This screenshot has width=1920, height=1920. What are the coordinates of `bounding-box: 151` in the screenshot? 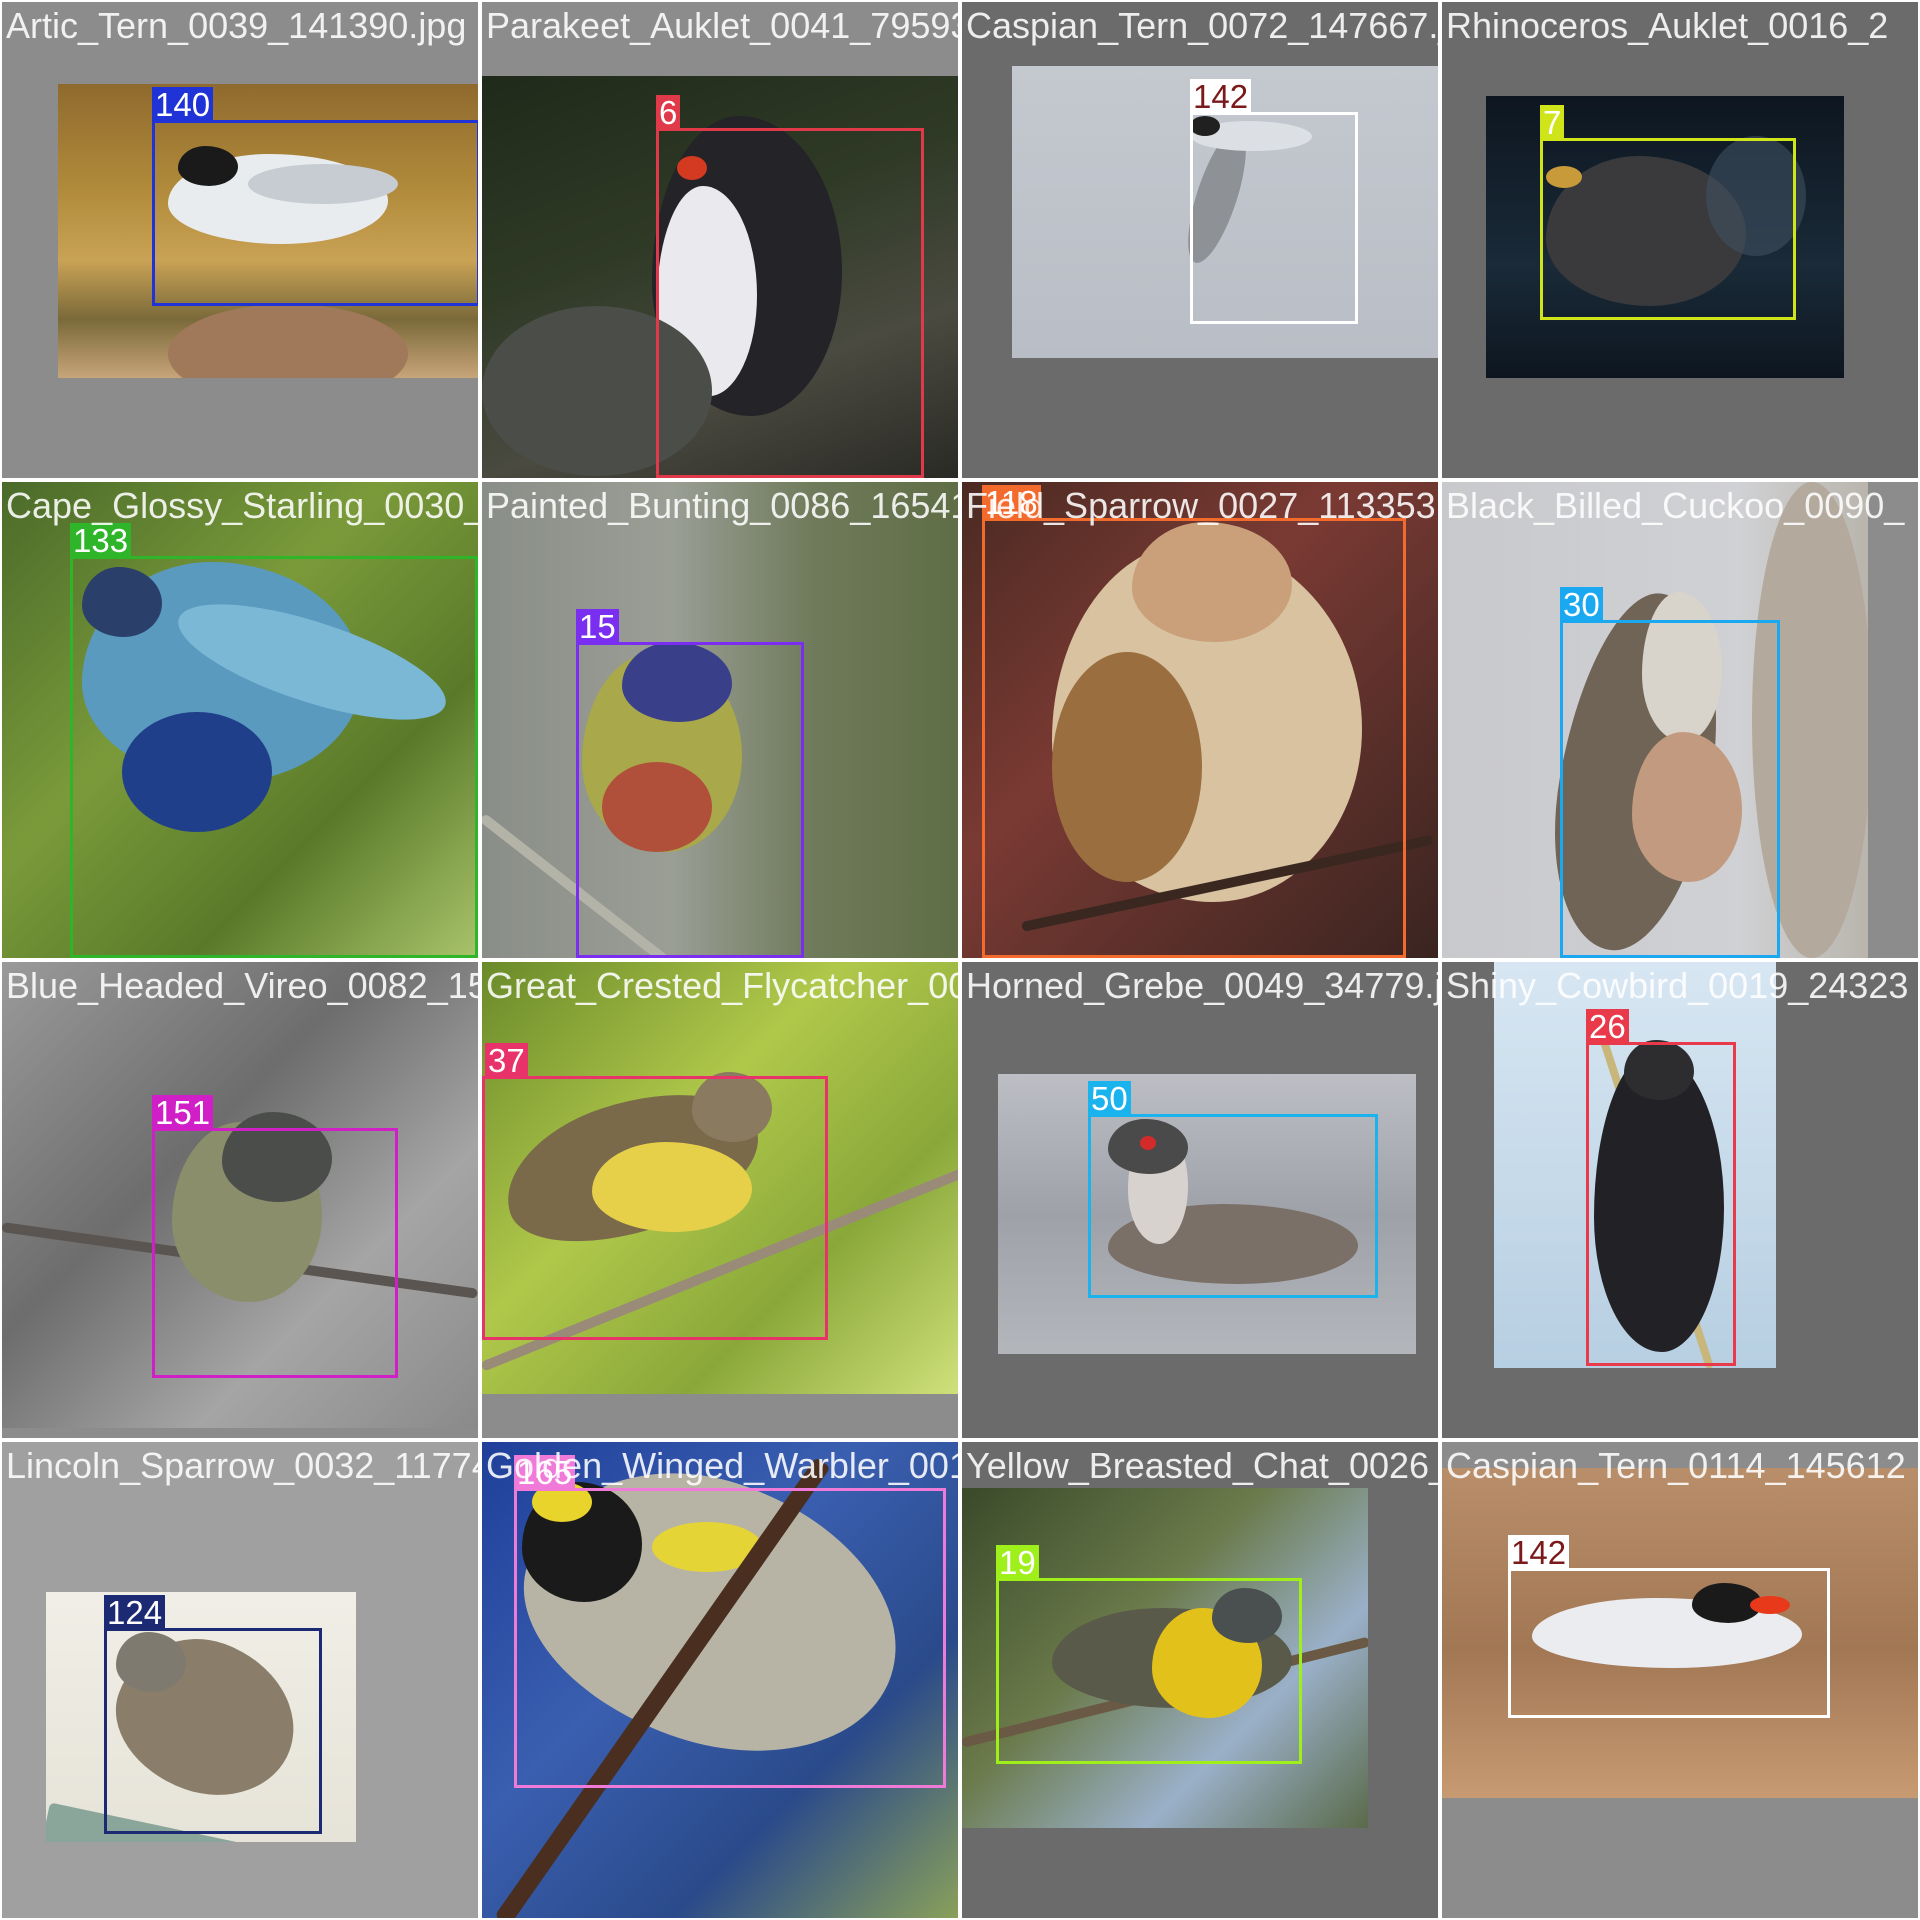 It's located at (275, 1236).